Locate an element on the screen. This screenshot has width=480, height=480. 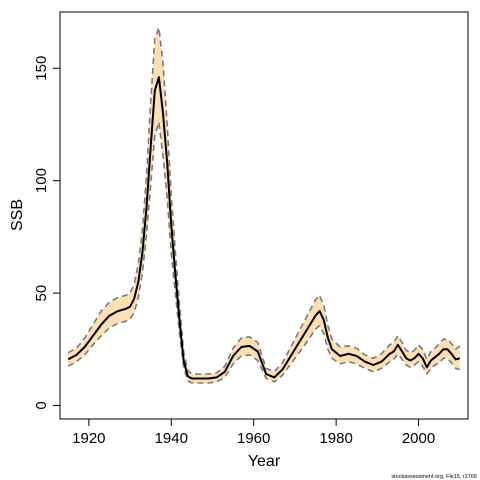
x-tick-label: 2000 is located at coordinates (418, 438).